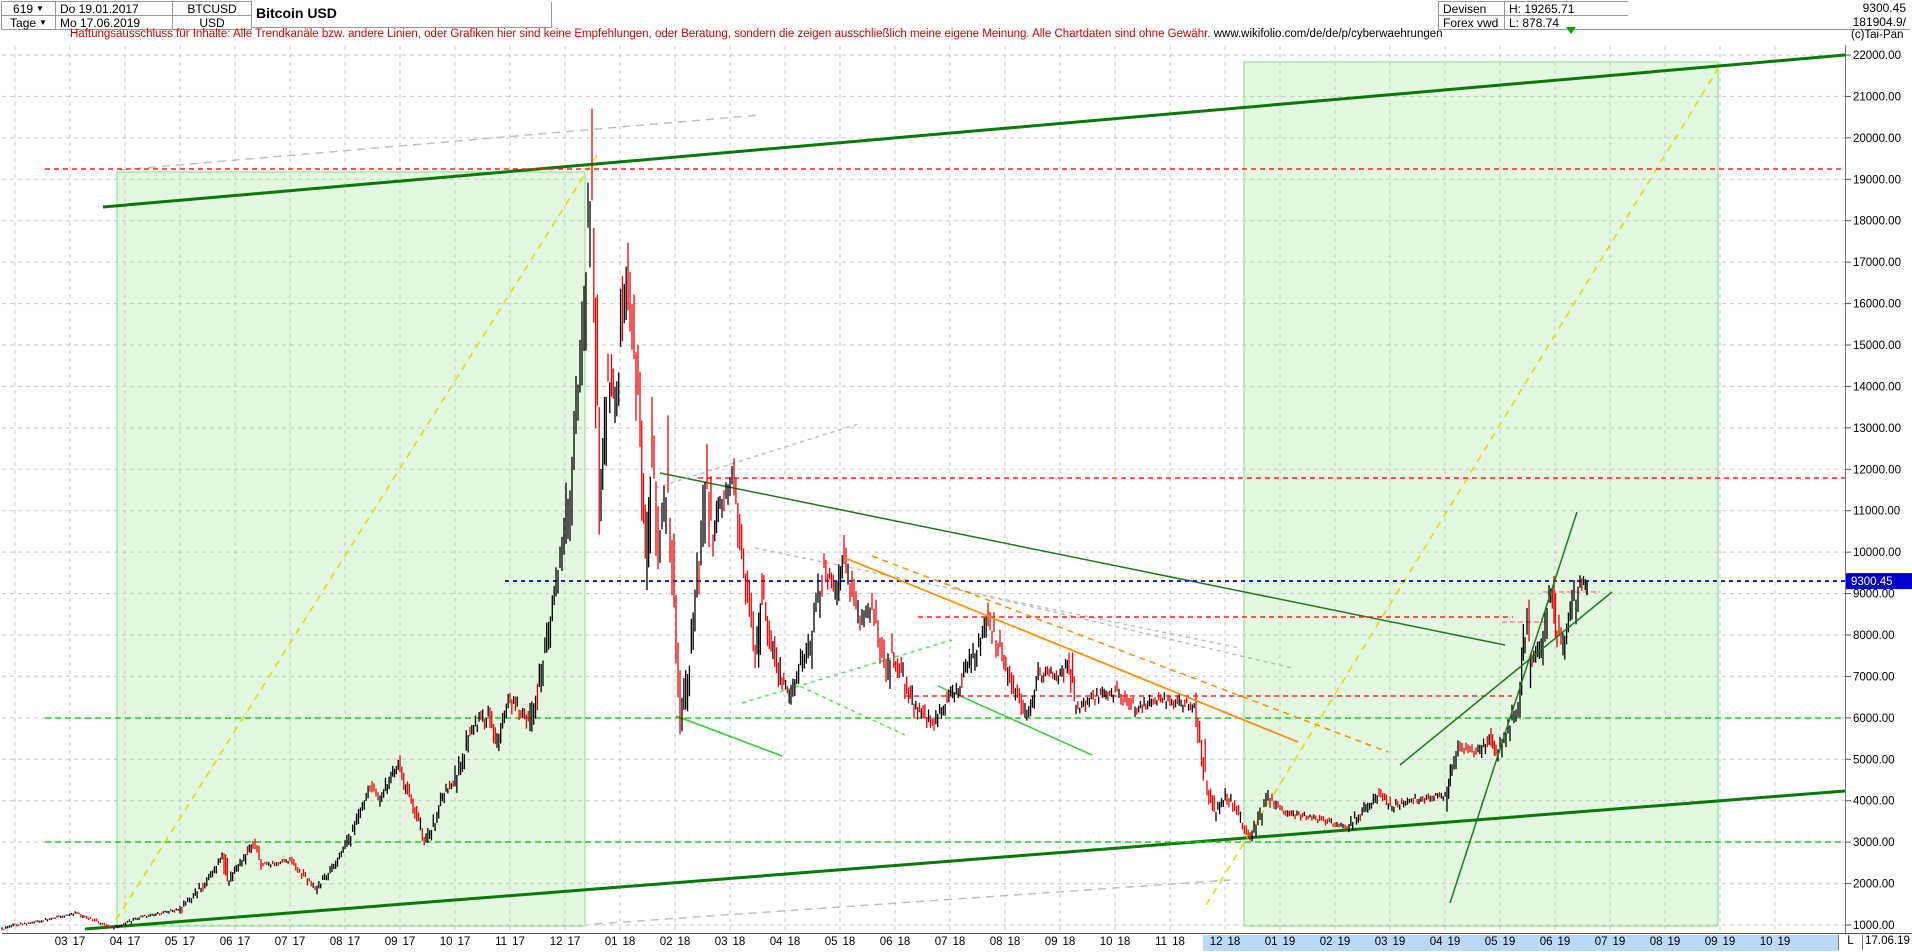 This screenshot has width=1912, height=952. What do you see at coordinates (1720, 942) in the screenshot?
I see `month-label: 09 19` at bounding box center [1720, 942].